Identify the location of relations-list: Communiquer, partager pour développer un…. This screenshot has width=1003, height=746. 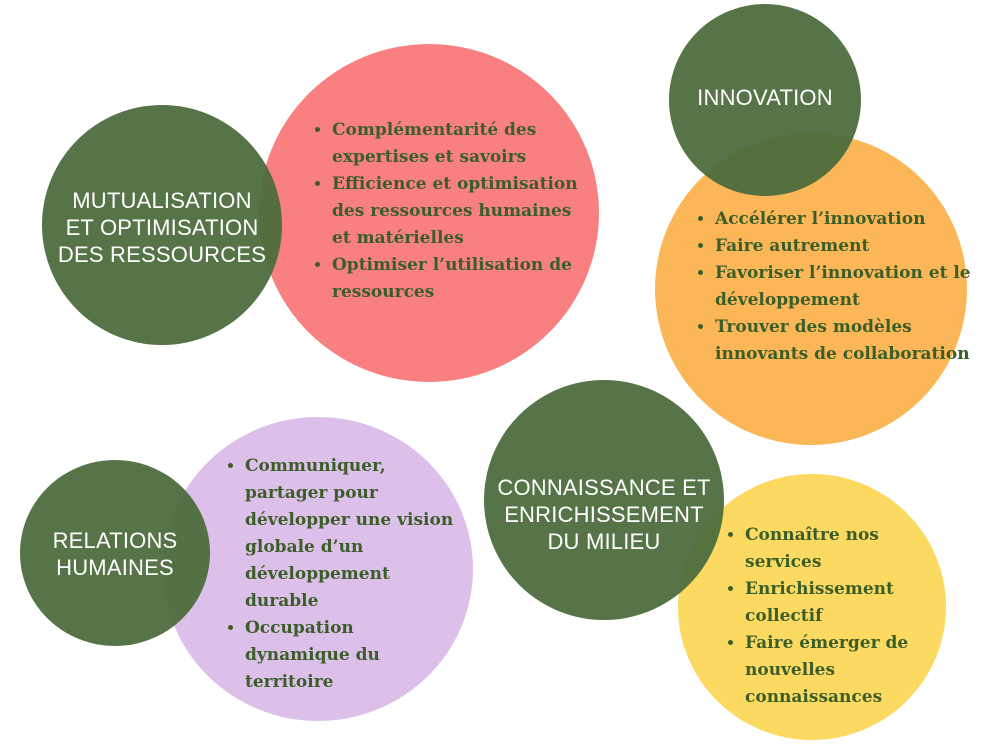
(338, 574).